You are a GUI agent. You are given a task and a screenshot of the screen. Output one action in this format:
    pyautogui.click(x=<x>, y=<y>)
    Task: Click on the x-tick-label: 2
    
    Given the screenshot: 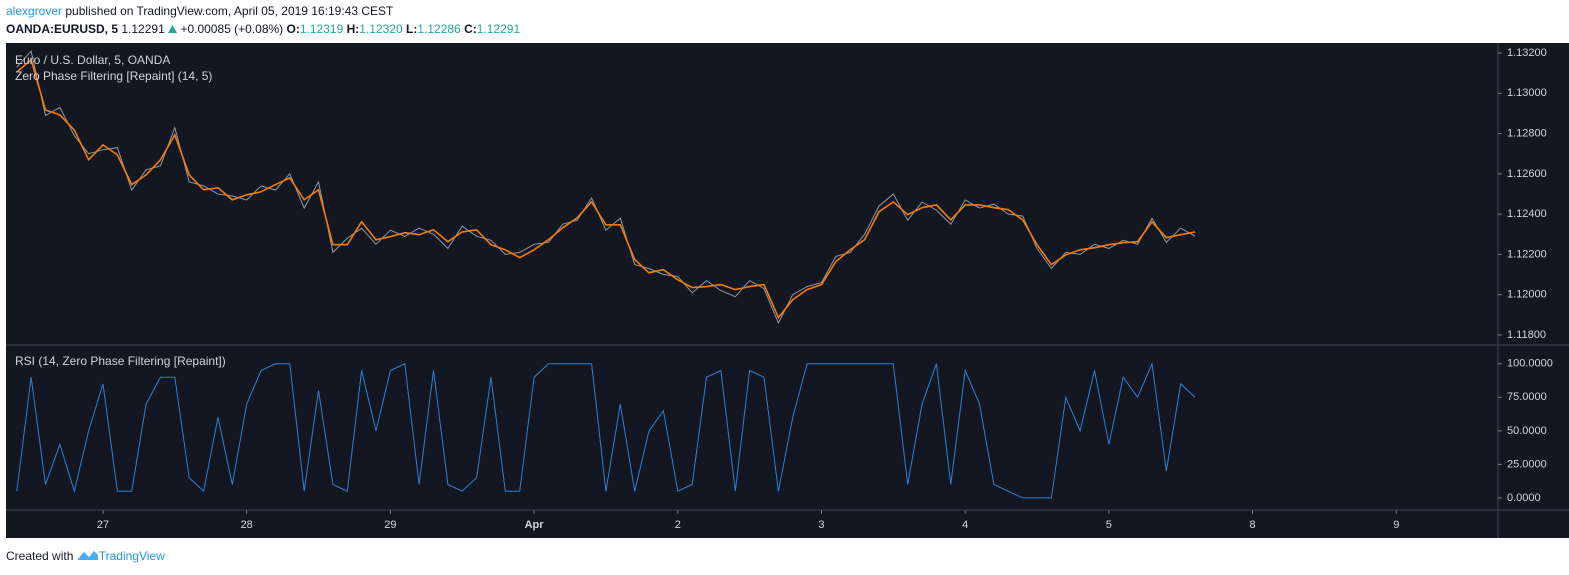 What is the action you would take?
    pyautogui.click(x=678, y=525)
    